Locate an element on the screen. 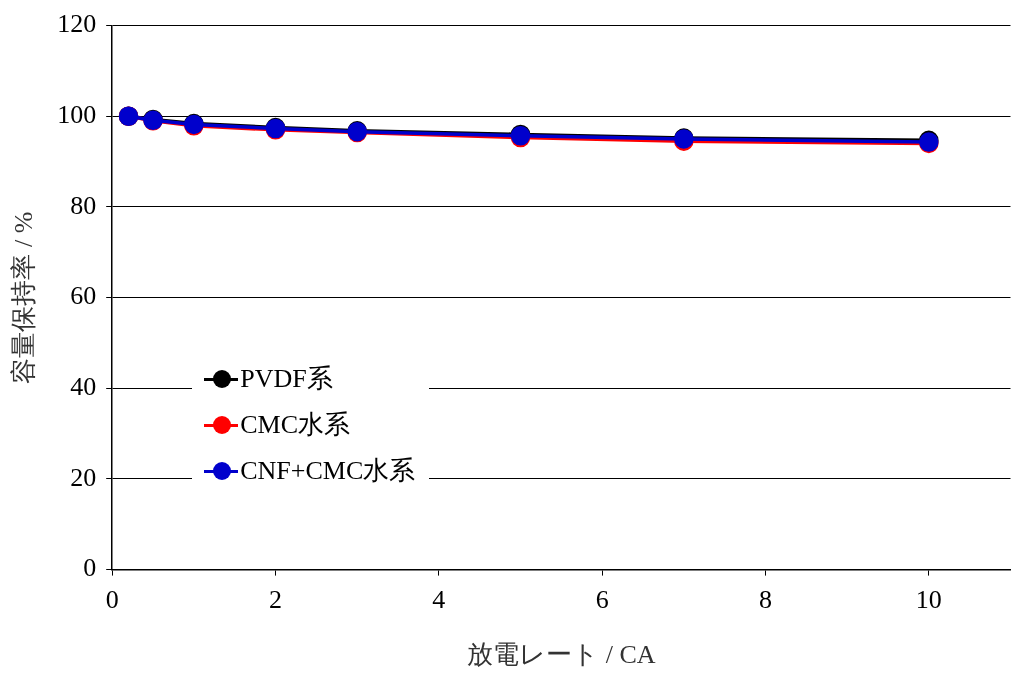 The width and height of the screenshot is (1022, 676). x-axis-title: 放電レート / CA is located at coordinates (561, 655).